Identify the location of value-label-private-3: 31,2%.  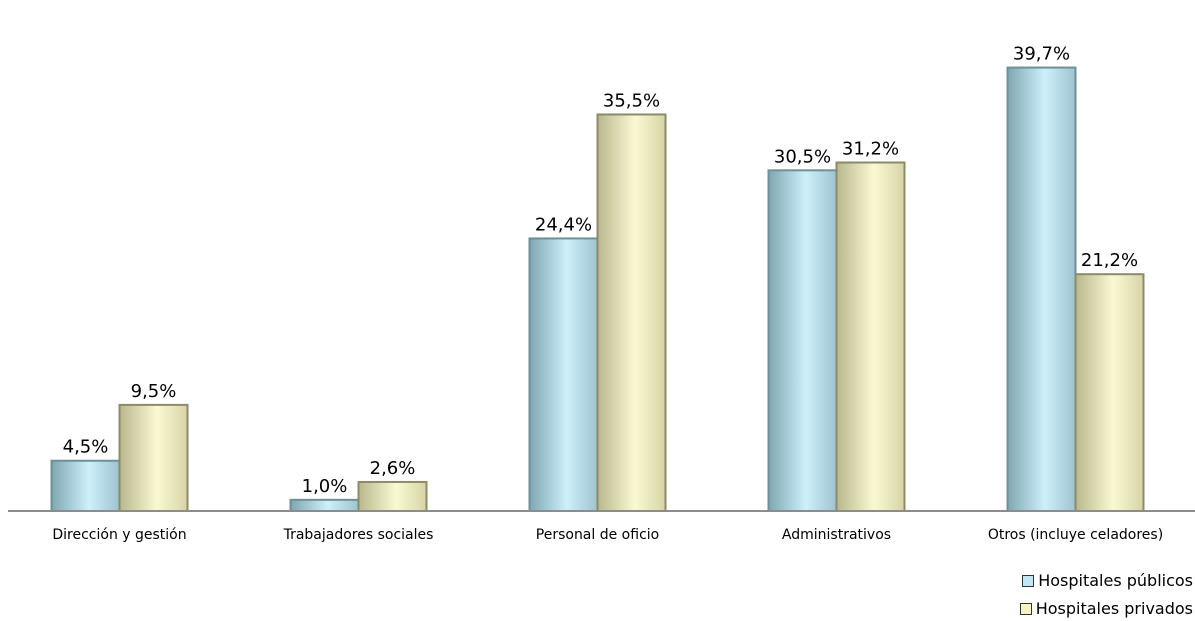
(870, 149).